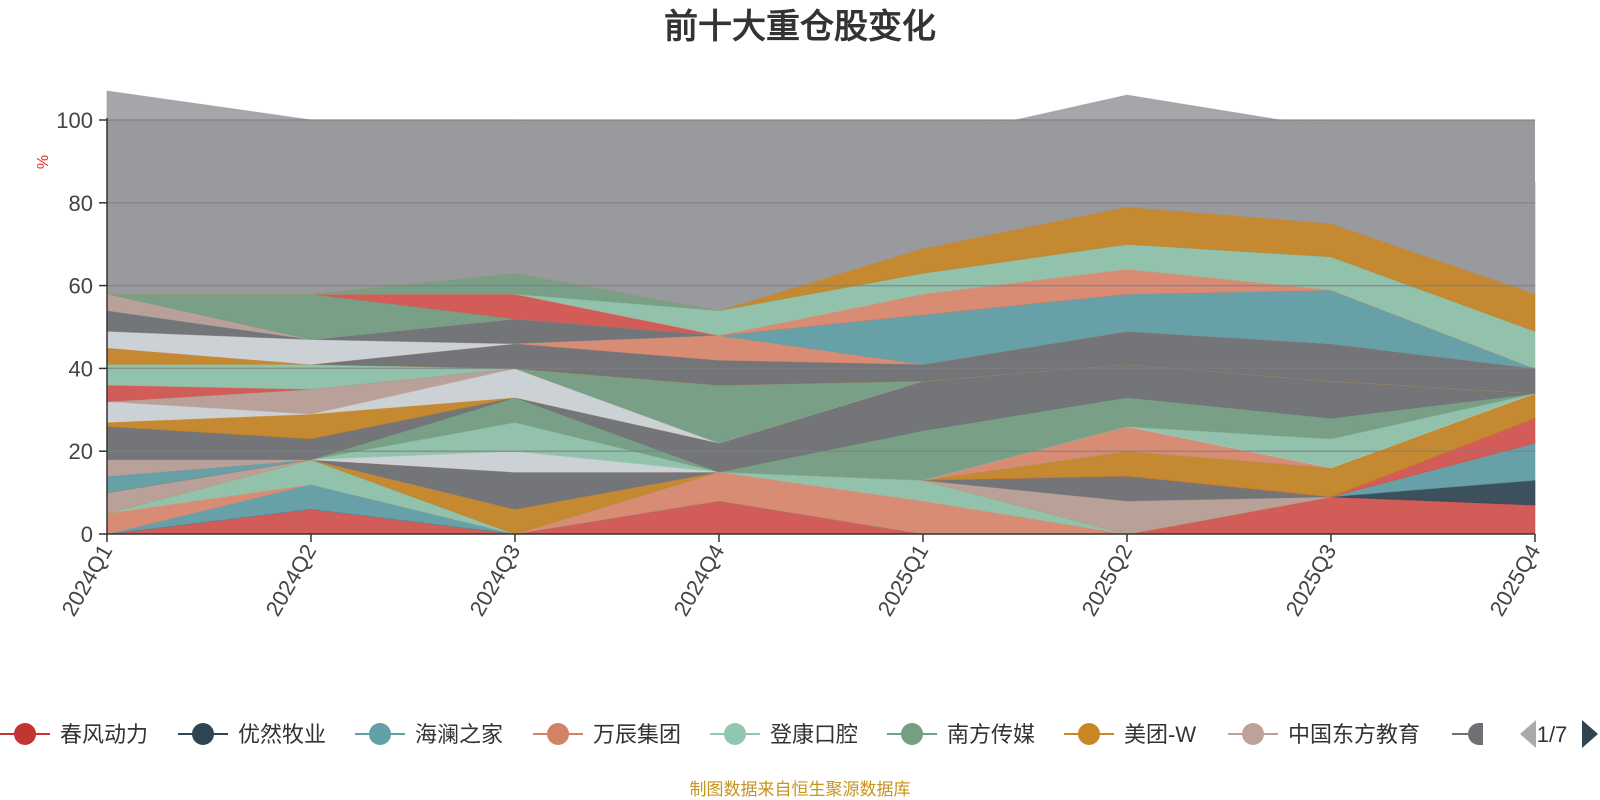 This screenshot has width=1600, height=800. Describe the element at coordinates (800, 27) in the screenshot. I see `chart-title: 前十大重仓股变化` at that location.